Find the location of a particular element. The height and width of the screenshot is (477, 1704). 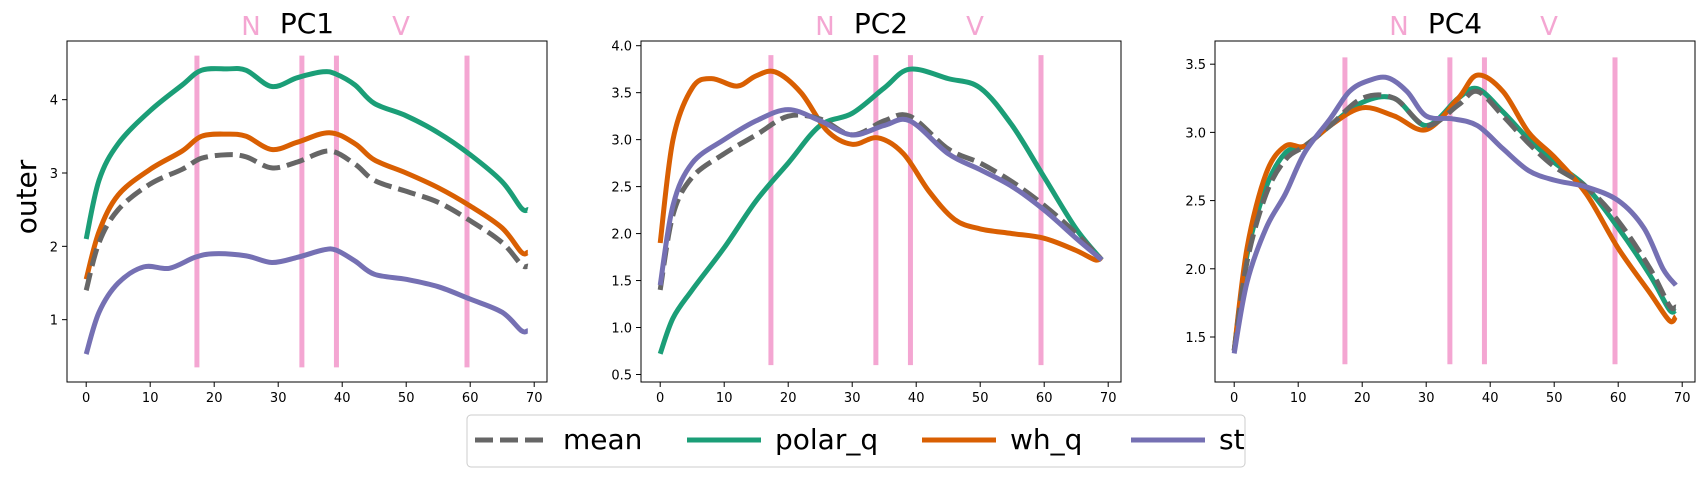

y-tick-label: 1 is located at coordinates (54, 321).